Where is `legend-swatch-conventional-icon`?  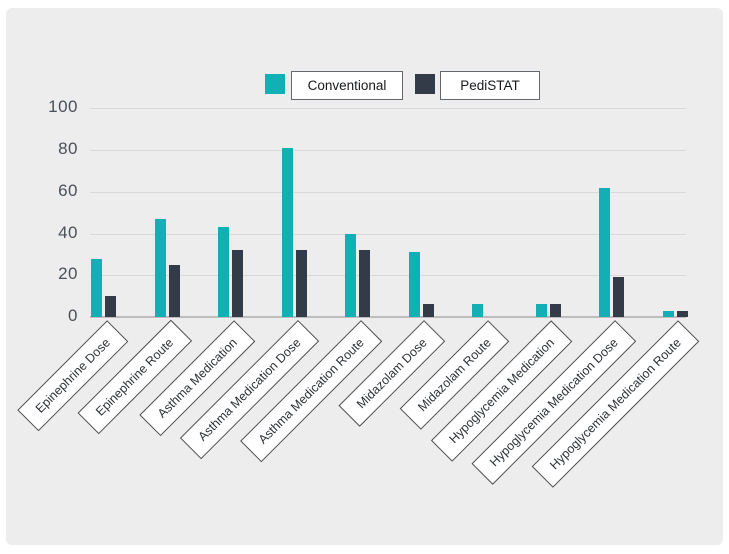
legend-swatch-conventional-icon is located at coordinates (275, 84).